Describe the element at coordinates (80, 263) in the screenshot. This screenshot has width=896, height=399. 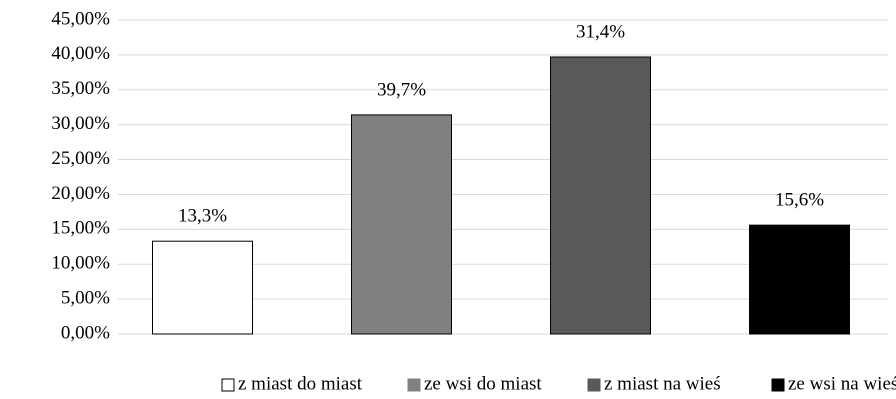
I see `y-tick-label: 10,00%` at that location.